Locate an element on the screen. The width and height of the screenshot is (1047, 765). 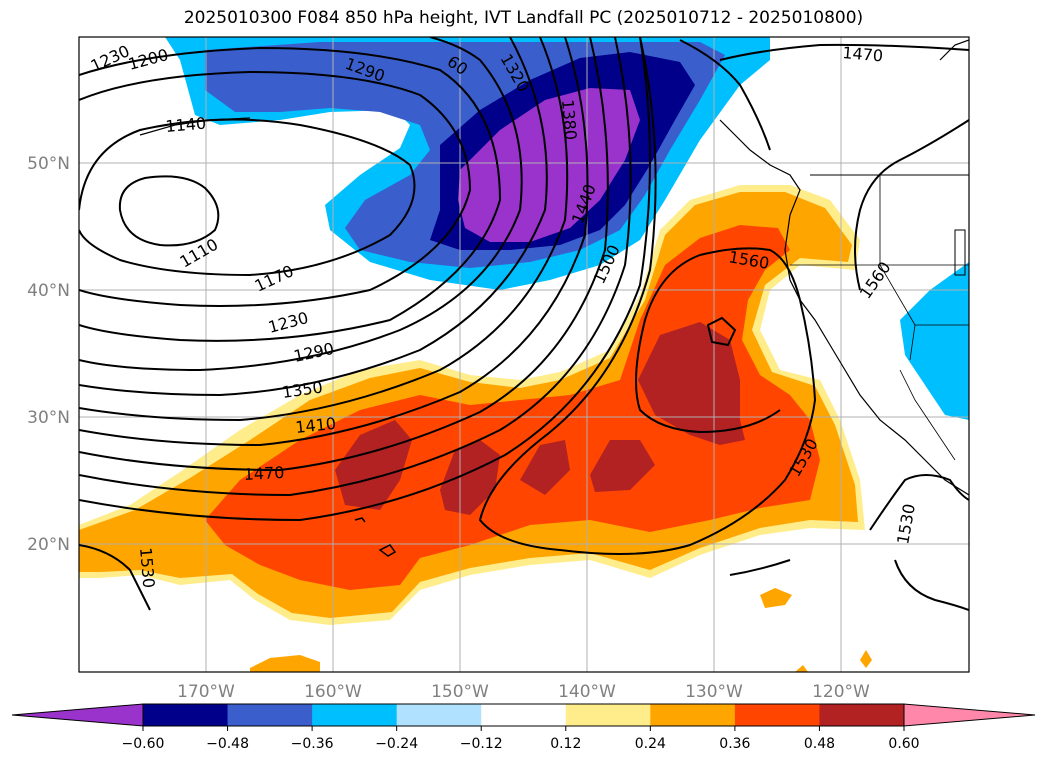
colorbar-tick-label: −0.48 is located at coordinates (227, 744).